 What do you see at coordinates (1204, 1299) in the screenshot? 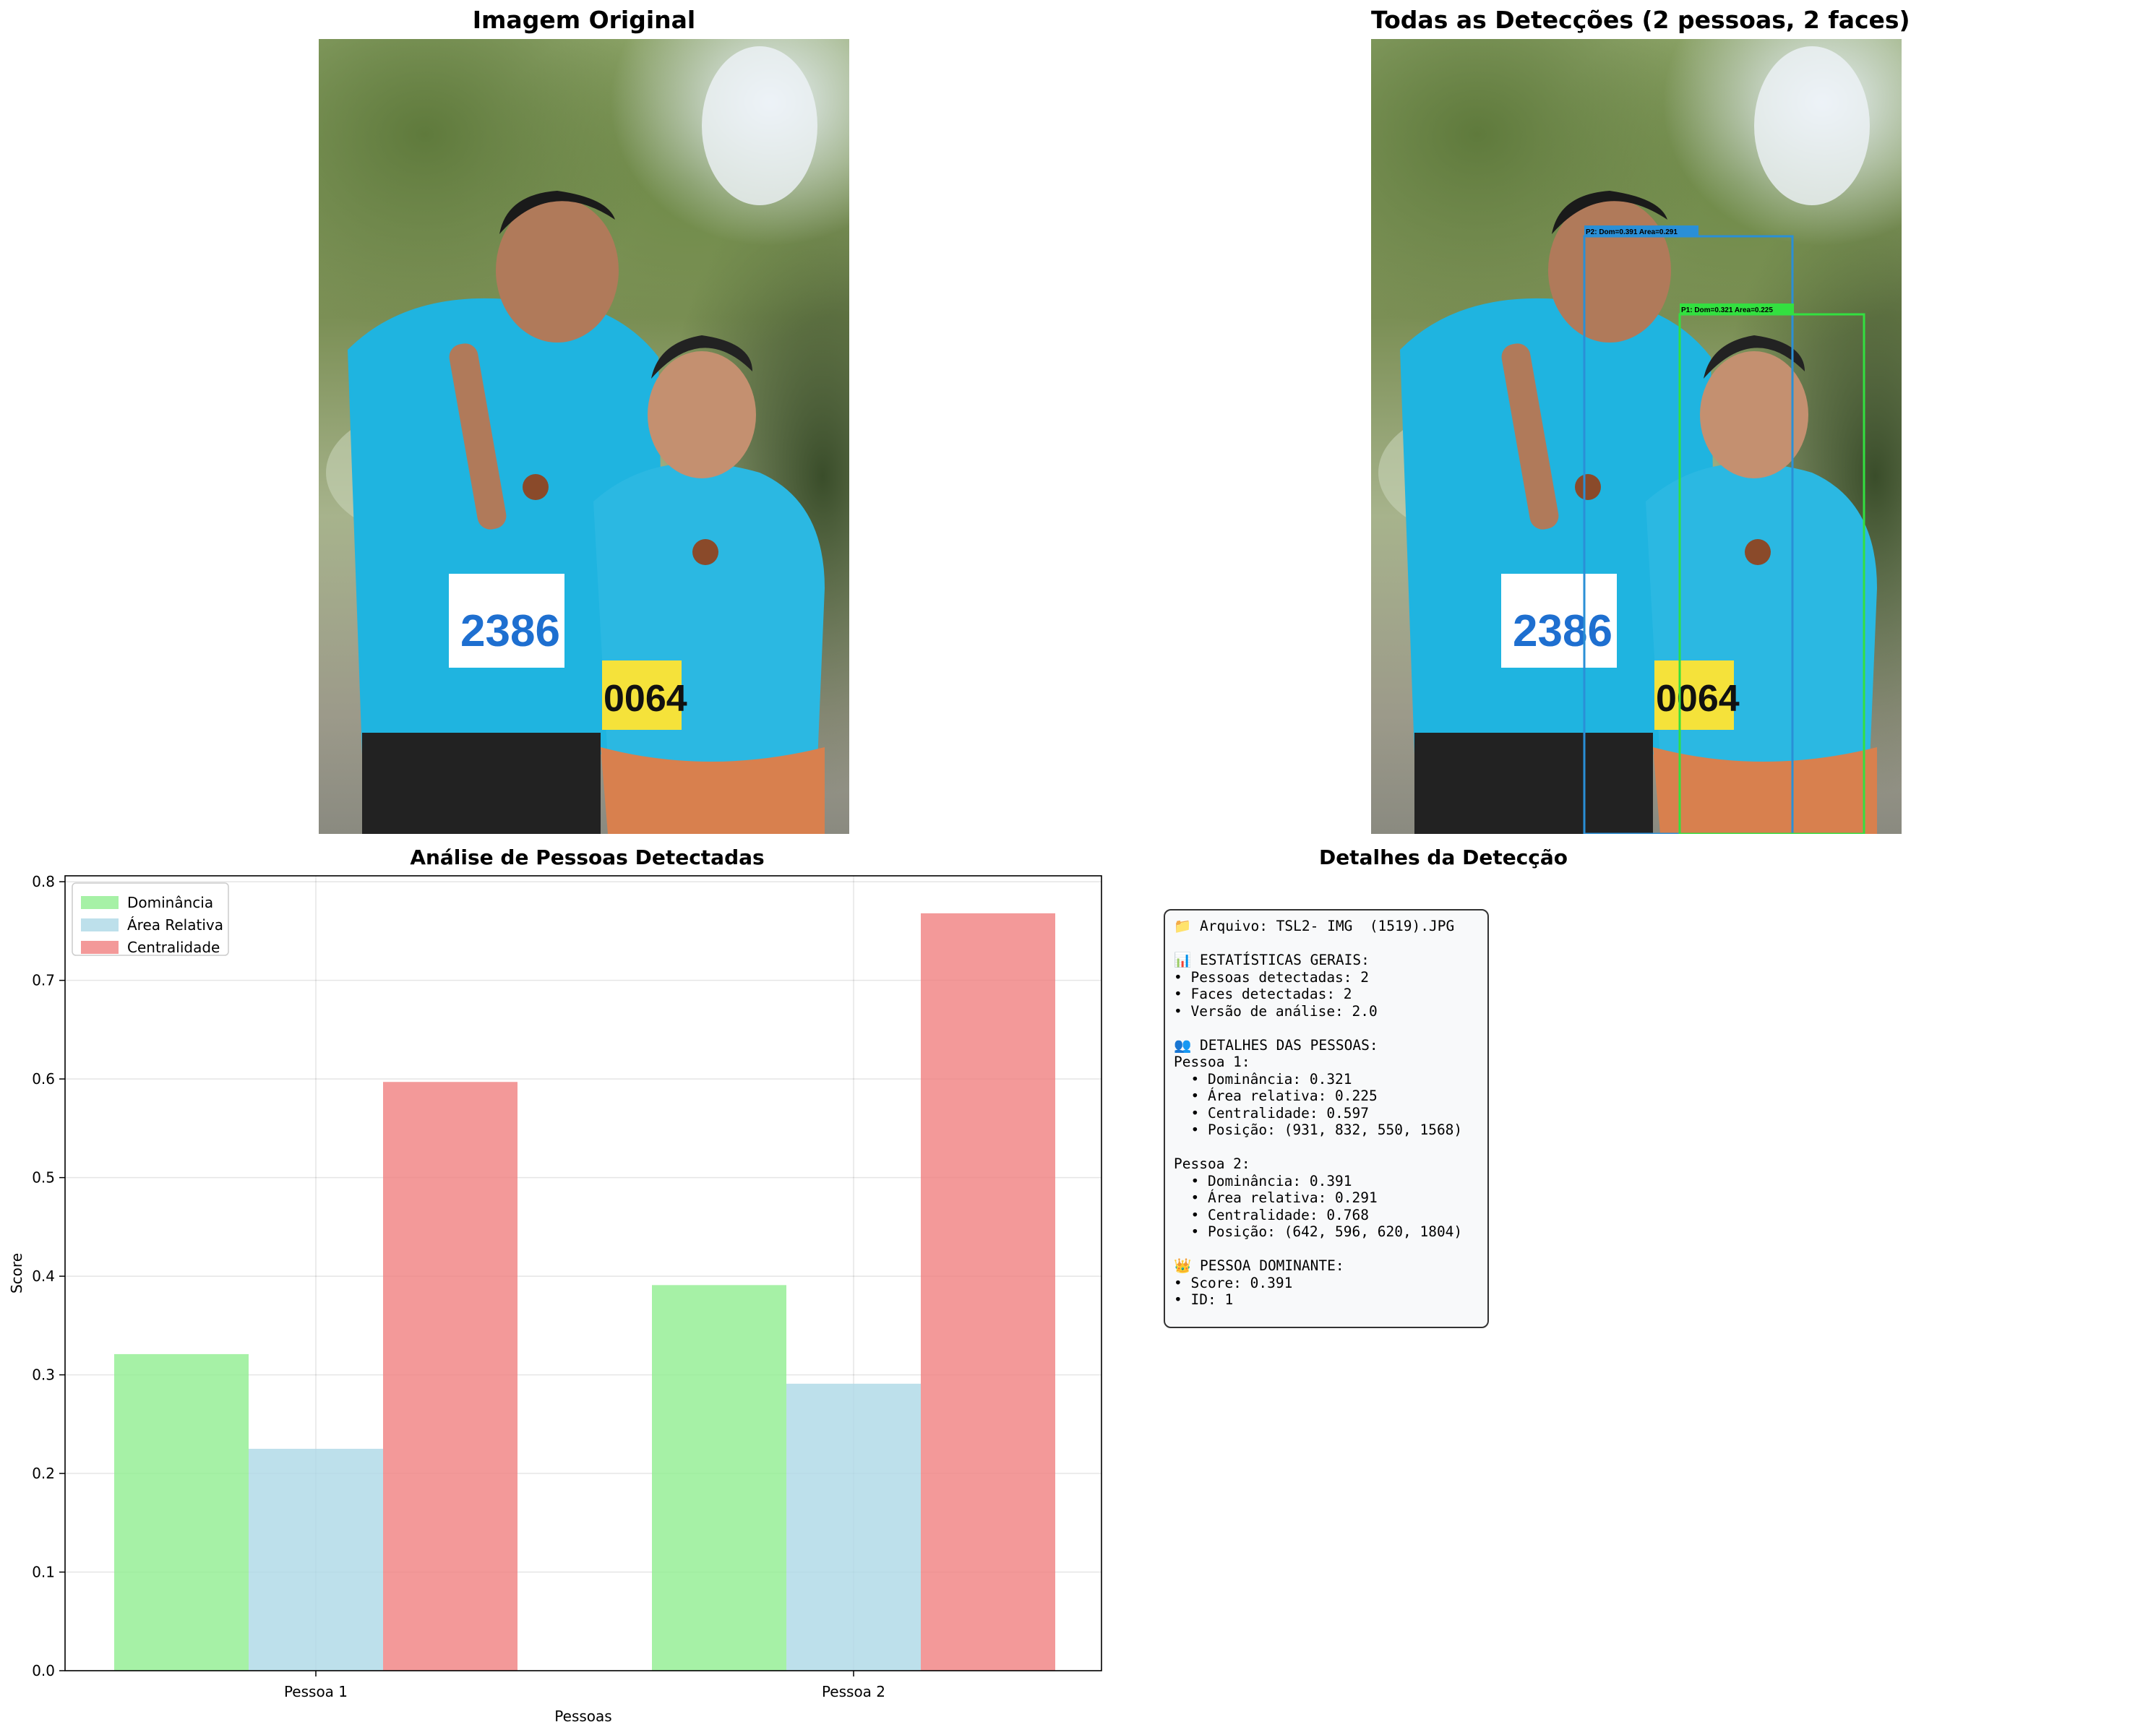
I see `details-line: • ID: 1` at bounding box center [1204, 1299].